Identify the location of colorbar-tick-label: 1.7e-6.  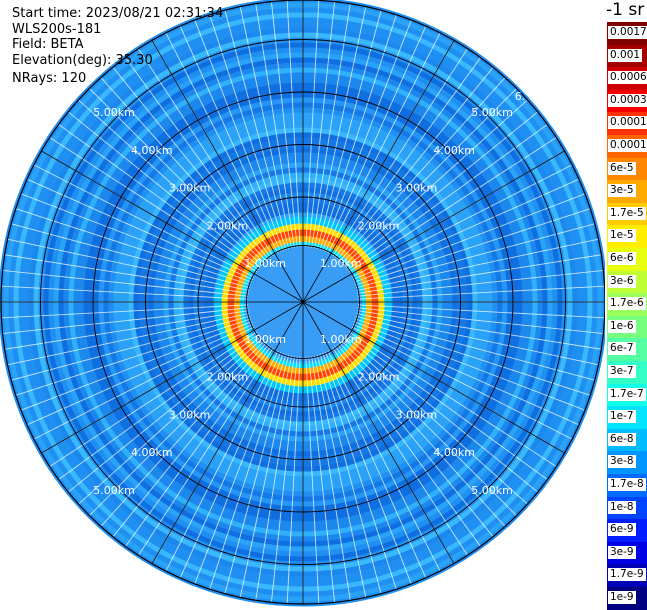
(627, 304).